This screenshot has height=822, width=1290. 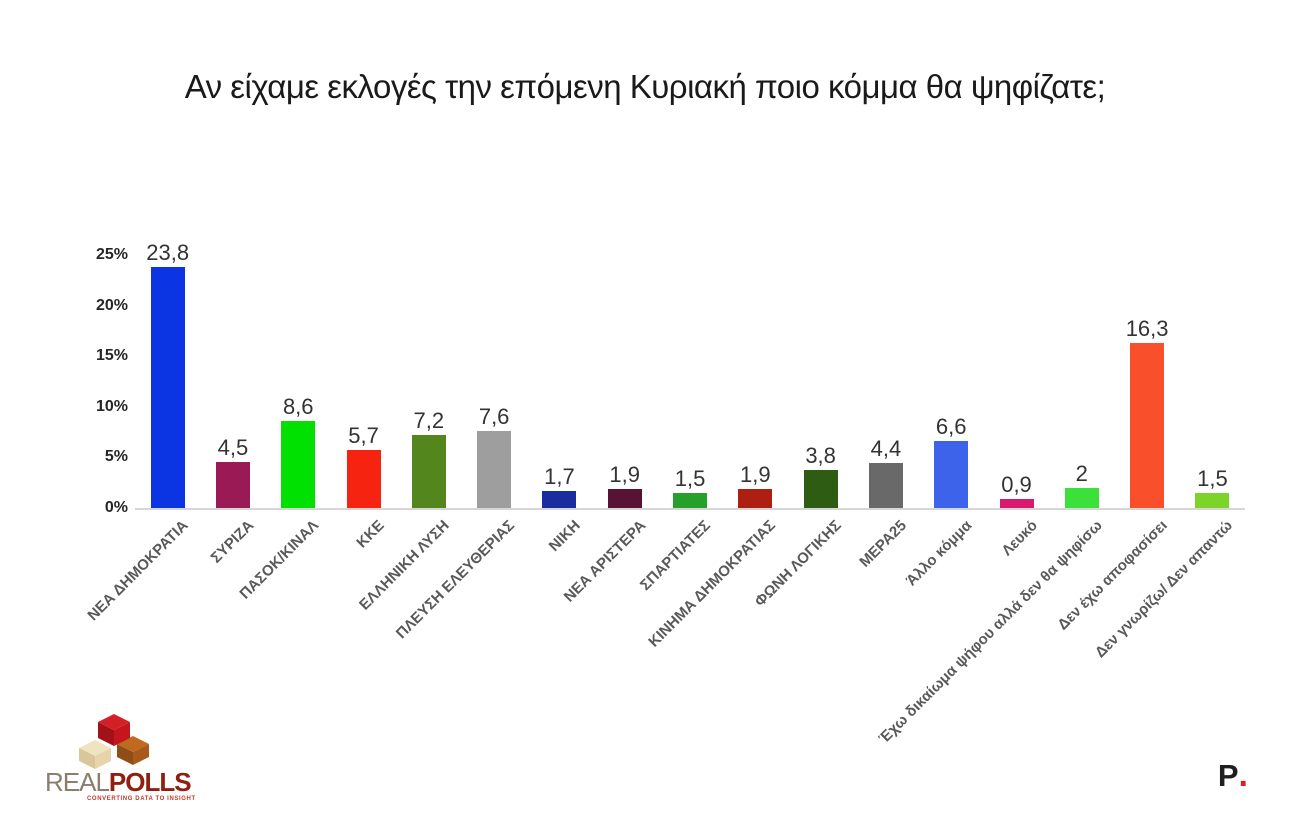 I want to click on x-category-label: ΣΥΡΙΖΑ, so click(x=232, y=542).